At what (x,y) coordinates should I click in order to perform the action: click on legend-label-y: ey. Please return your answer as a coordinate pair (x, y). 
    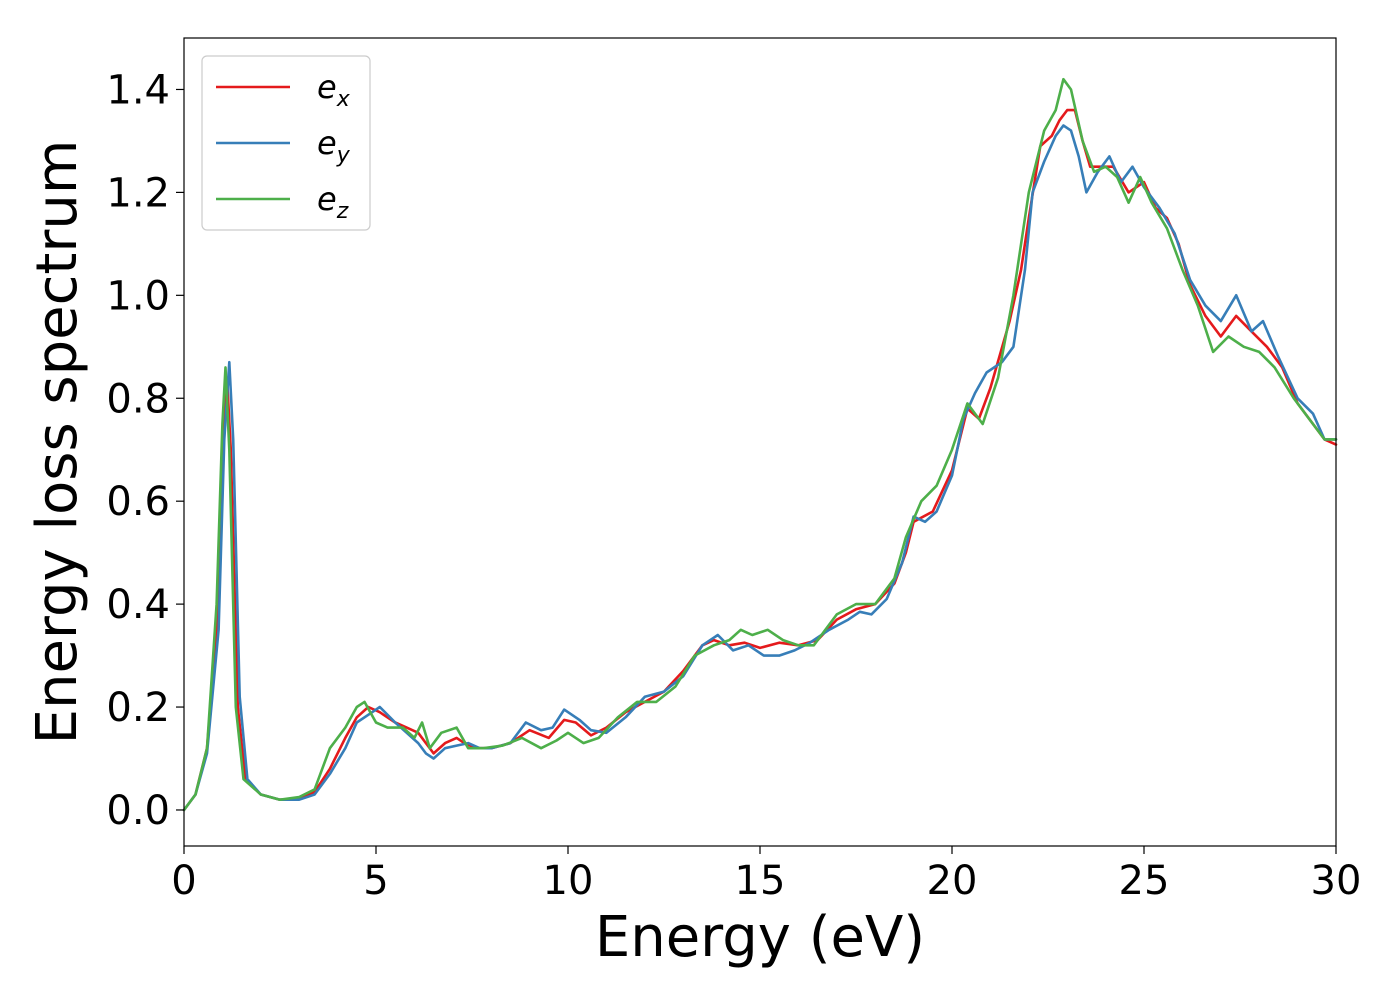
    Looking at the image, I should click on (334, 146).